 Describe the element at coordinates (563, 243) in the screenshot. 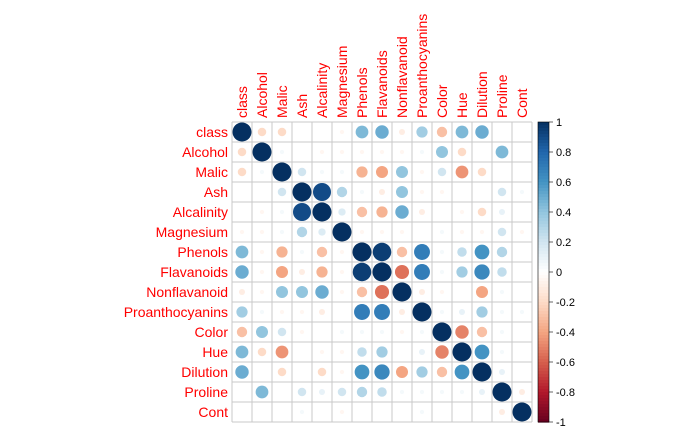

I see `colorbar-tick-label: 0.2` at that location.